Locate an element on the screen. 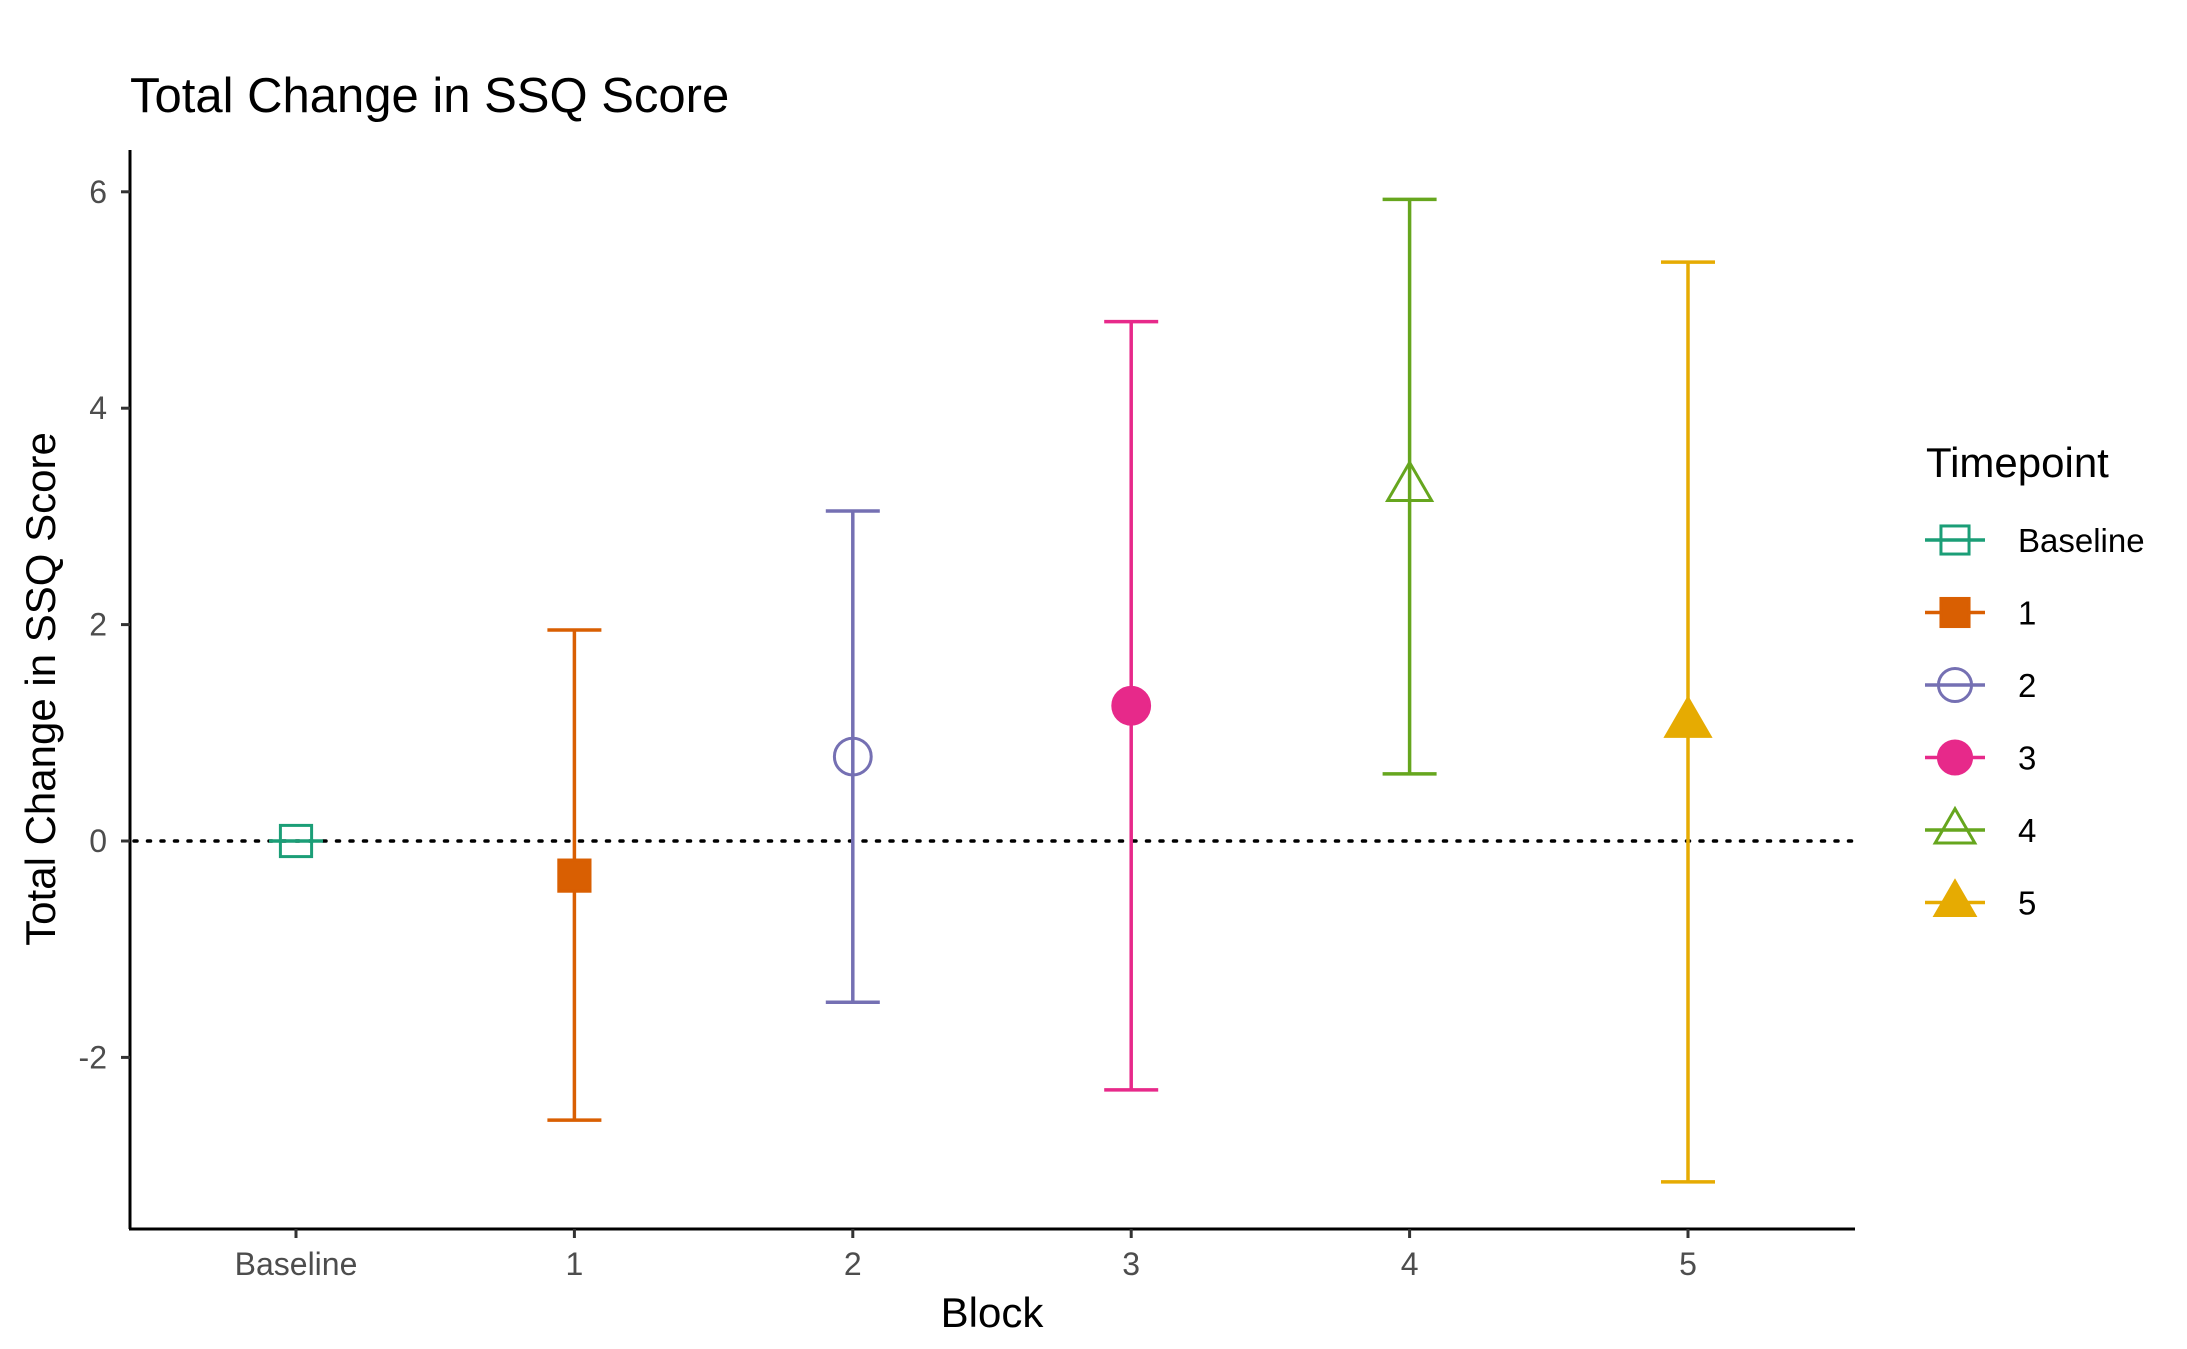  legend-label: 5 is located at coordinates (2027, 903).